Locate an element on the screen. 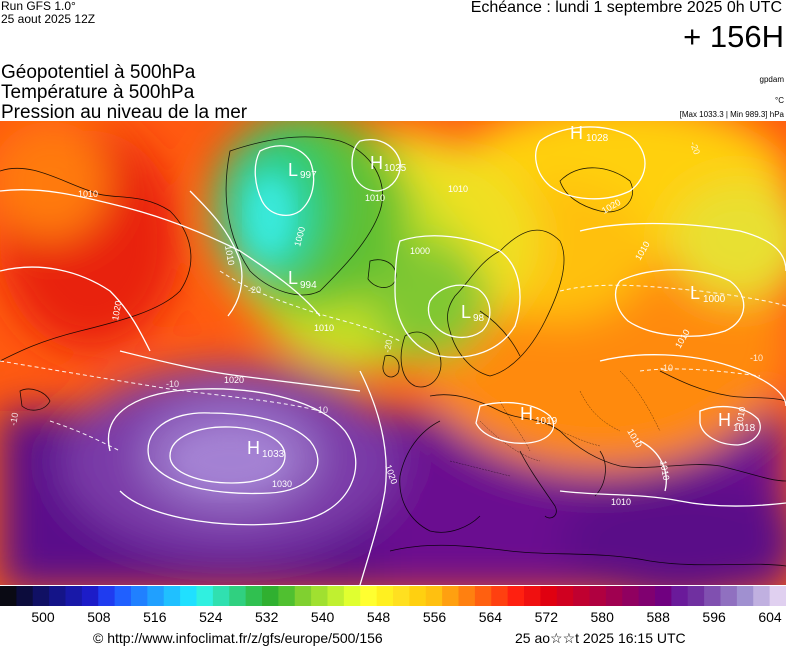  borders is located at coordinates (555, 423).